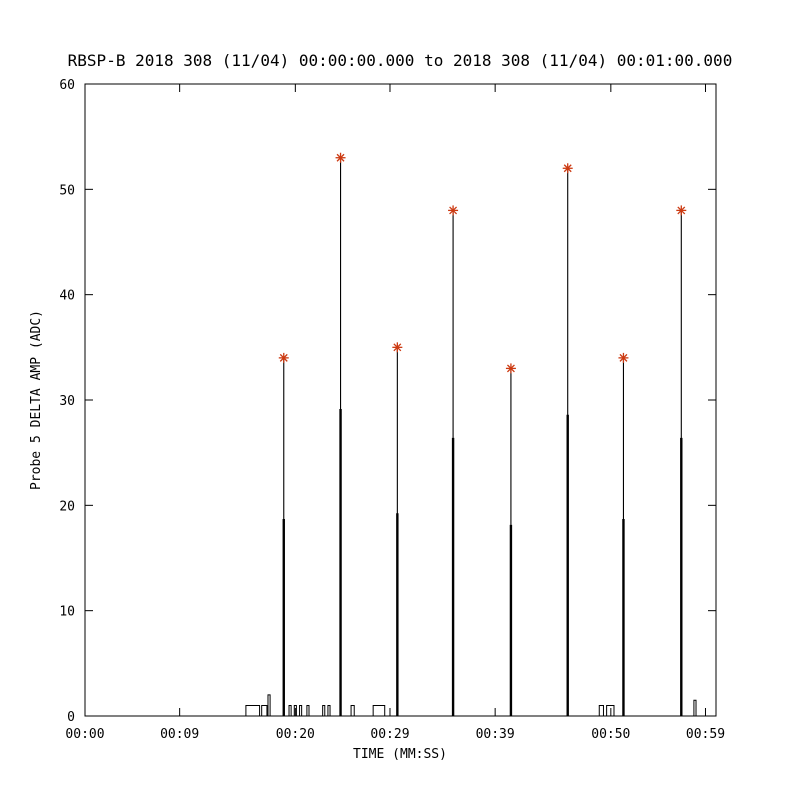  I want to click on y-tick-label: 20, so click(67, 506).